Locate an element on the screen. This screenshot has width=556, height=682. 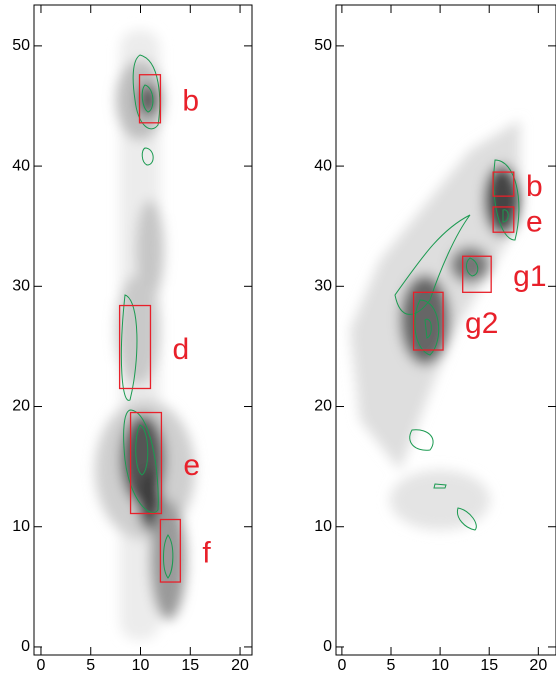
region-label: f is located at coordinates (206, 553).